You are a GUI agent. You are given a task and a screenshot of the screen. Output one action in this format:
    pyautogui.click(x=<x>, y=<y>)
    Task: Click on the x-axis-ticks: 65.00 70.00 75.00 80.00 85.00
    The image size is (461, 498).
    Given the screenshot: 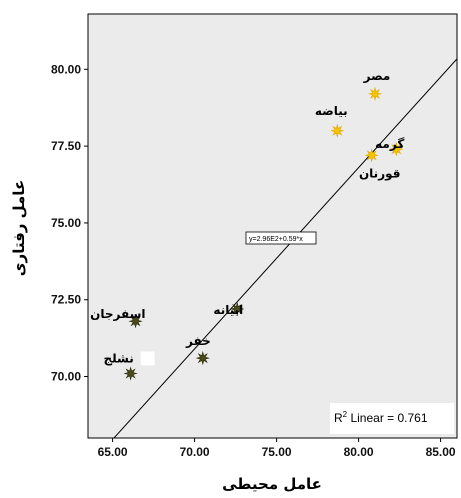 What is the action you would take?
    pyautogui.click(x=277, y=448)
    